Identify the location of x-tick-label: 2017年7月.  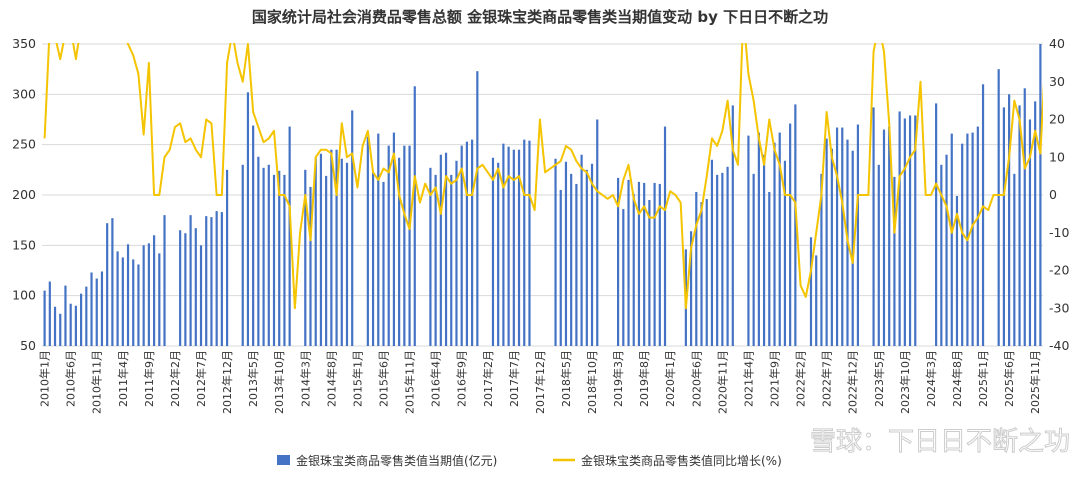
(514, 378).